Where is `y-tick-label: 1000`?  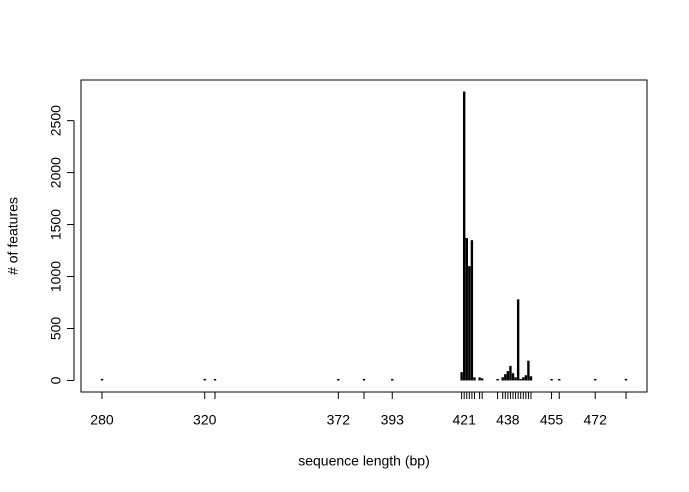
y-tick-label: 1000 is located at coordinates (56, 276).